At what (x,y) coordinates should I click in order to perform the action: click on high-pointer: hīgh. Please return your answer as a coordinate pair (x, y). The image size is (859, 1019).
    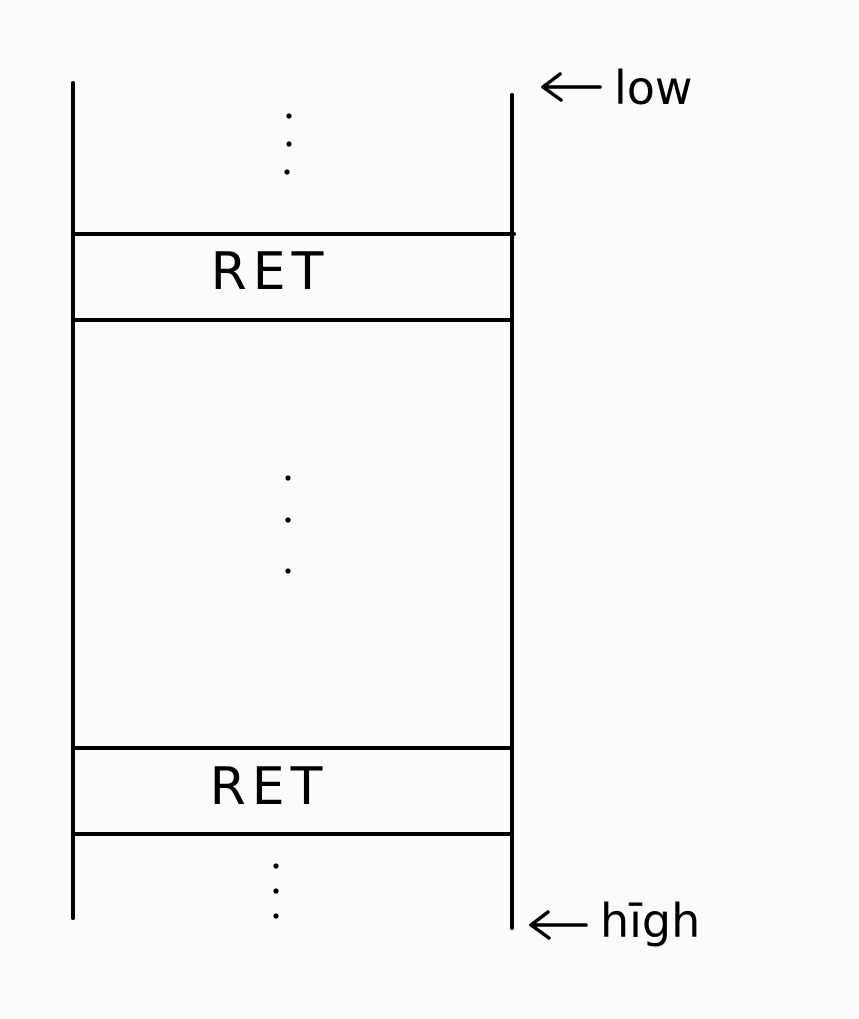
    Looking at the image, I should click on (614, 921).